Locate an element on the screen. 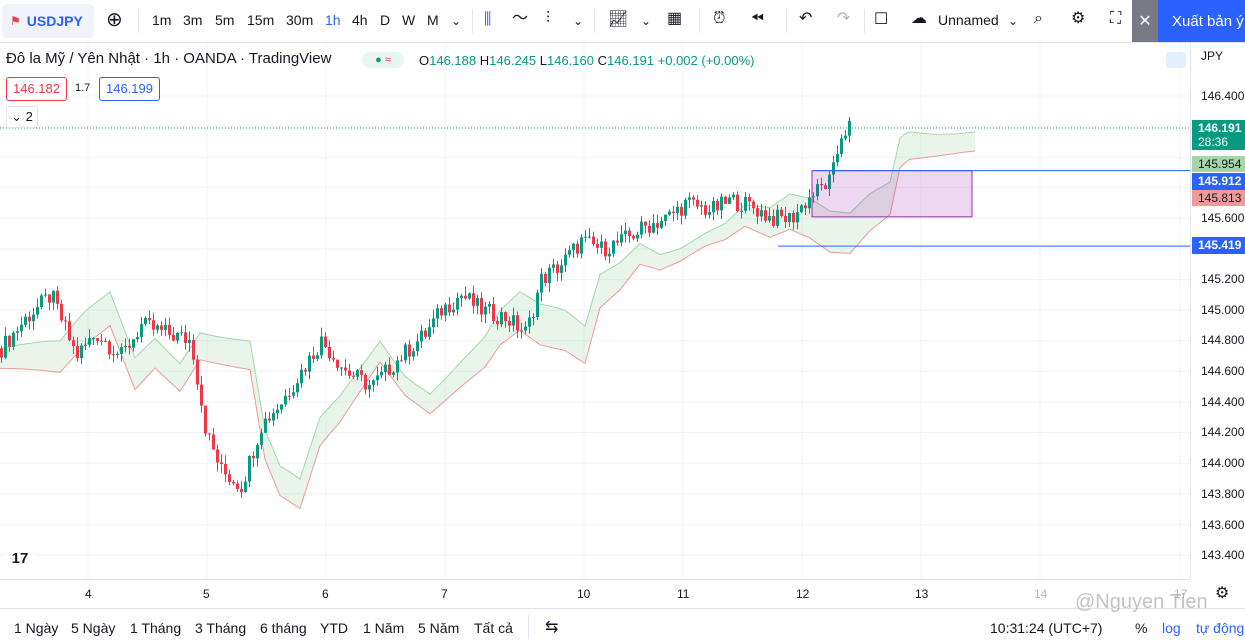 The height and width of the screenshot is (643, 1245). range-6m: 6 tháng is located at coordinates (283, 628).